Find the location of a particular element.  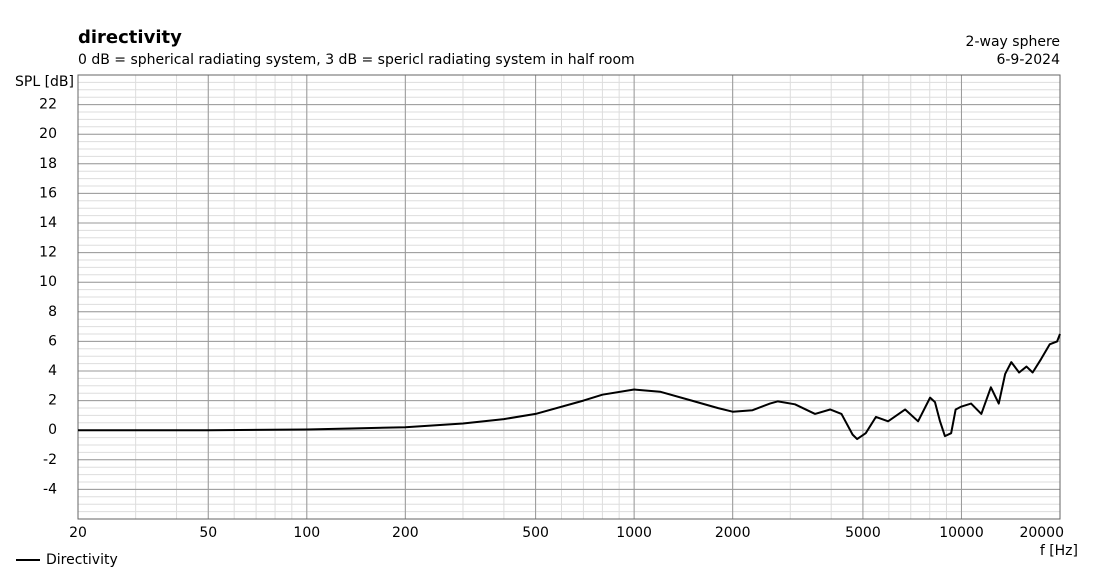

y-tick-label: 22 is located at coordinates (48, 105).